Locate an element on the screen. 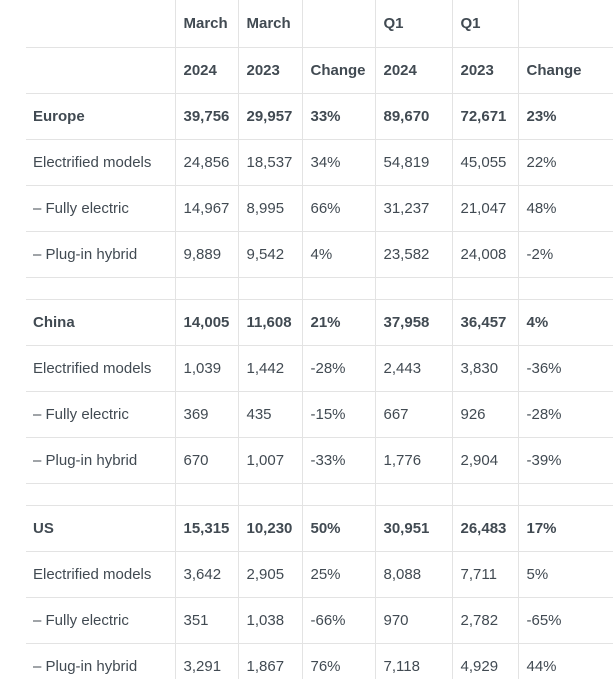  header-row: March March Q1 Q1 is located at coordinates (319, 24).